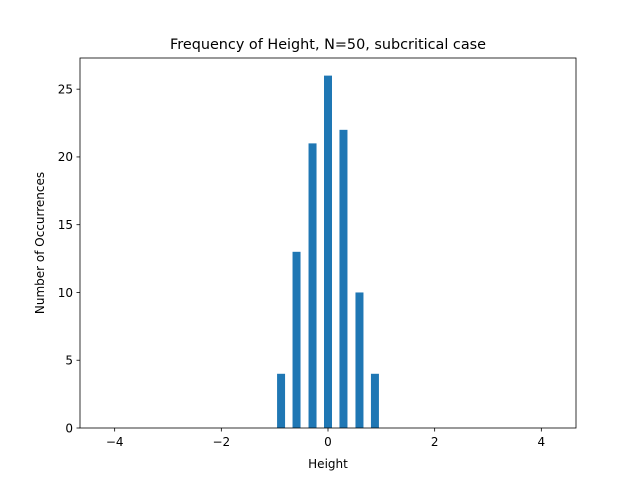 The image size is (640, 480). What do you see at coordinates (221, 442) in the screenshot?
I see `x-tick-label: −2` at bounding box center [221, 442].